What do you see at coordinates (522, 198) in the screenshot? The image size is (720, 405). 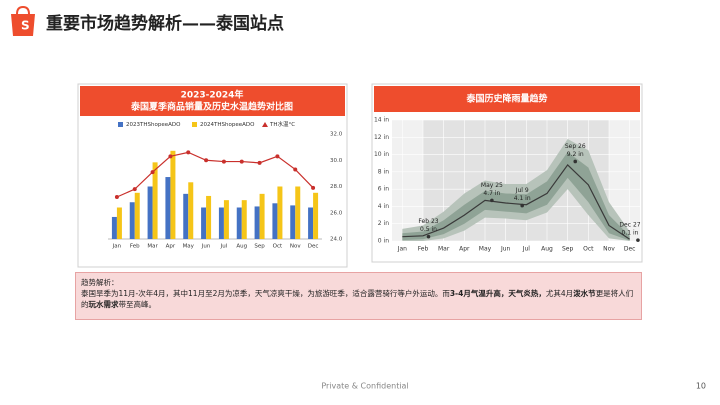 I see `annotation-label: 4.1 in` at bounding box center [522, 198].